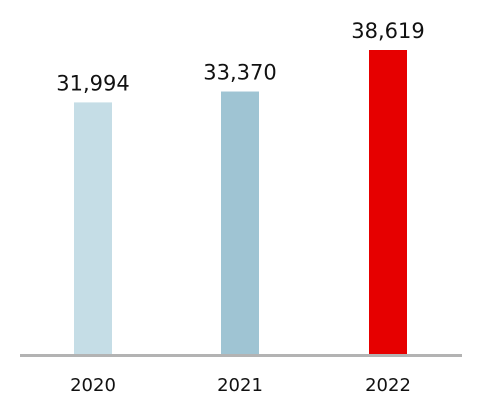  Describe the element at coordinates (387, 31) in the screenshot. I see `value-label-2022: 38,619` at that location.